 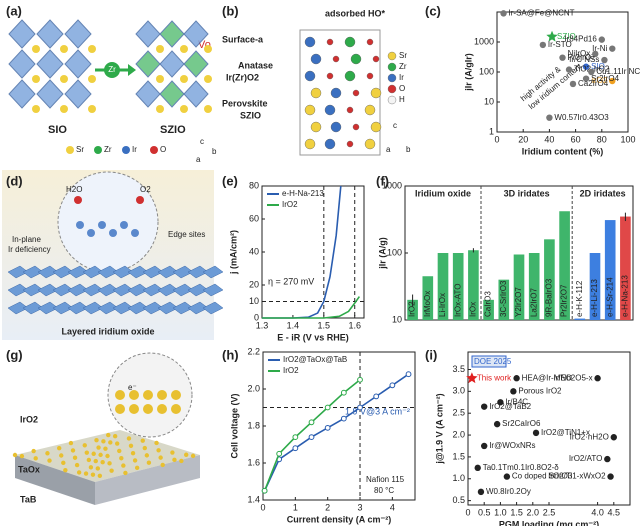 I want to click on molecule, so click(x=78, y=200).